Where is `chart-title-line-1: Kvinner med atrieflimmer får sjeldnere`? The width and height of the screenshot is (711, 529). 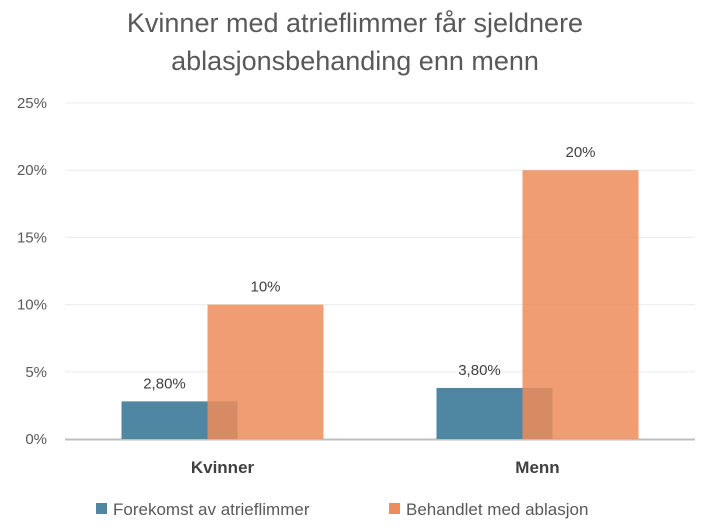
chart-title-line-1: Kvinner med atrieflimmer får sjeldnere is located at coordinates (355, 23).